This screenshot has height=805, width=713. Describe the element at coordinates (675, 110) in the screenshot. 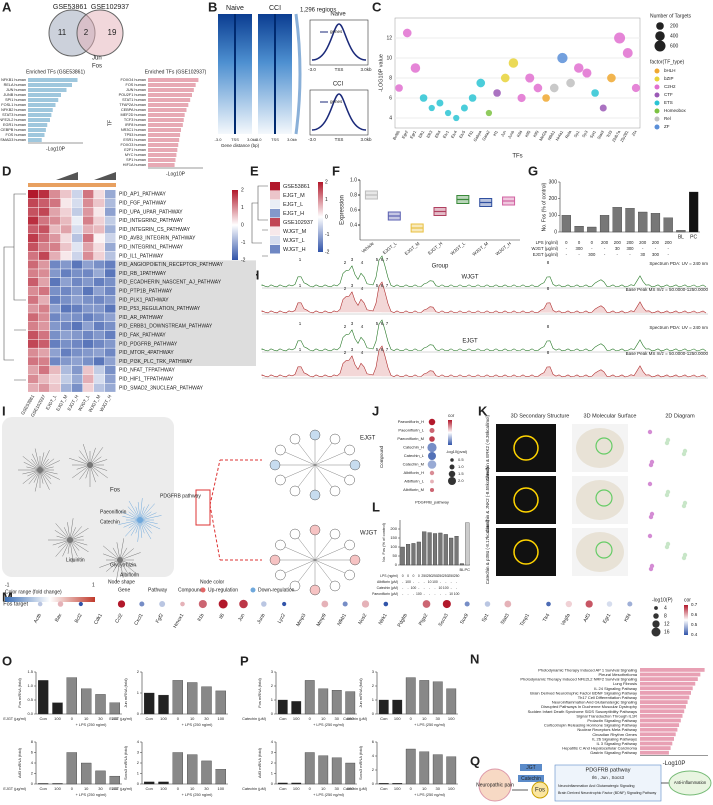

I see `label: Homeobox` at that location.